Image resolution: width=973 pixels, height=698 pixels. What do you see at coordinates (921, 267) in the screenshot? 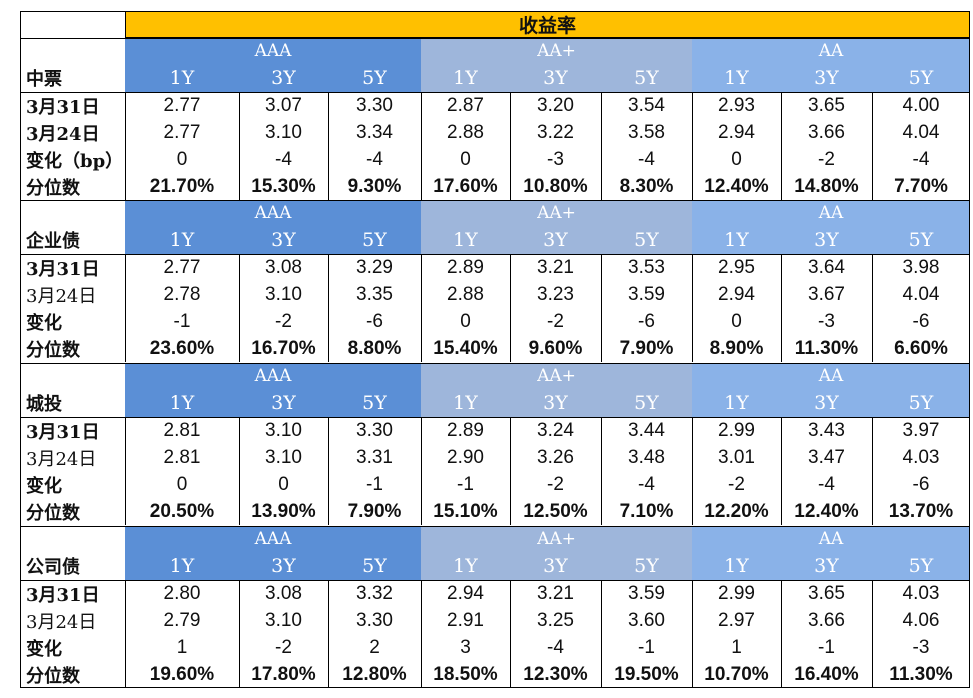
I see `value-cell: 3.98` at bounding box center [921, 267].